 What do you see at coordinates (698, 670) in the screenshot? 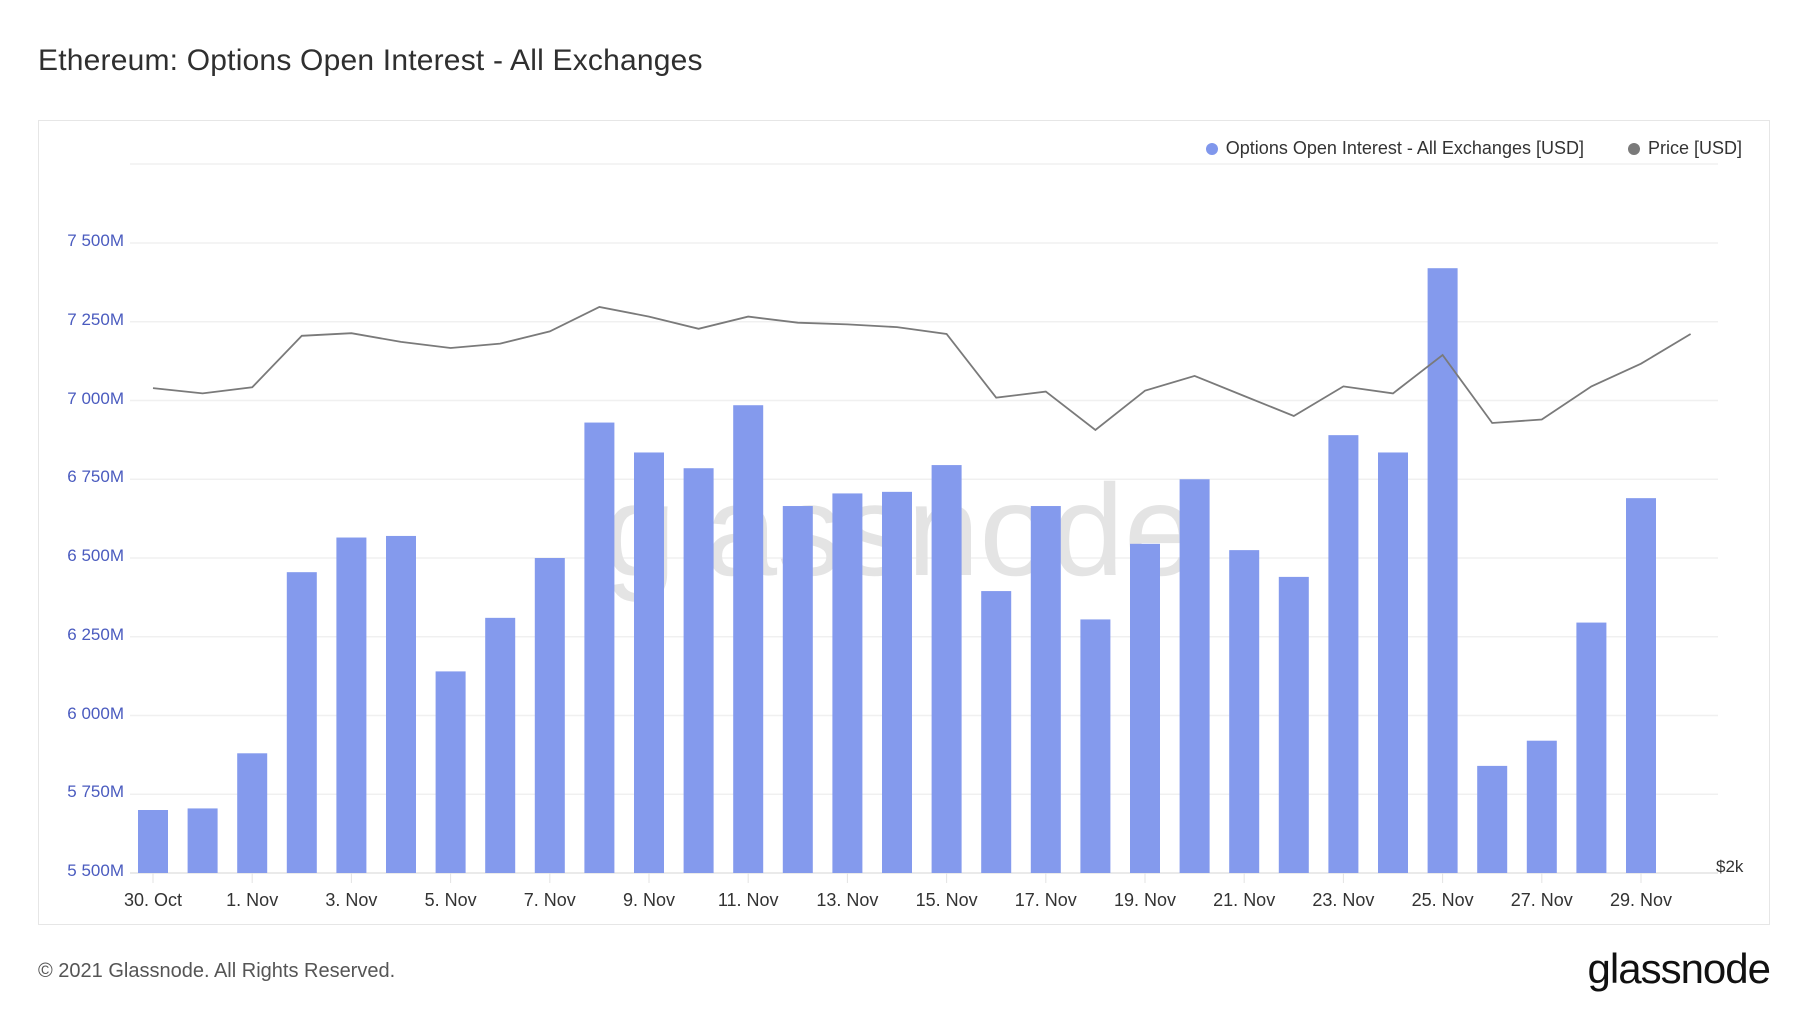
I see `bar-10-nov` at bounding box center [698, 670].